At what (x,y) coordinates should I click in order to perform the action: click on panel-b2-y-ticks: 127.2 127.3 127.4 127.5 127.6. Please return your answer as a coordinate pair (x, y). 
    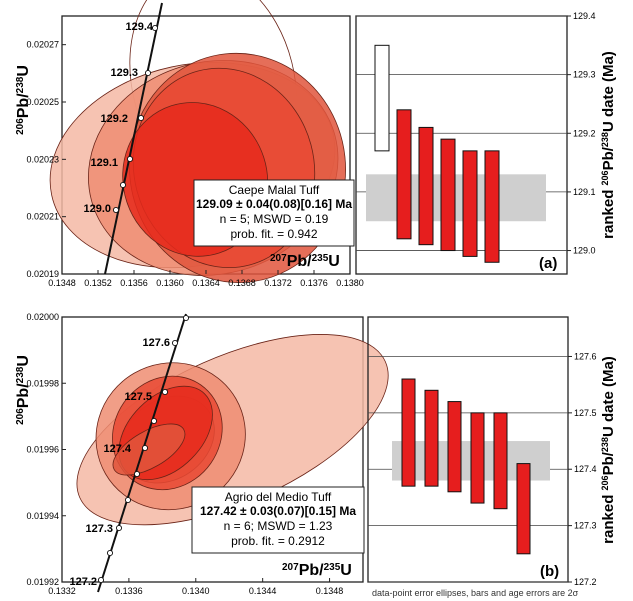
    Looking at the image, I should click on (582, 469).